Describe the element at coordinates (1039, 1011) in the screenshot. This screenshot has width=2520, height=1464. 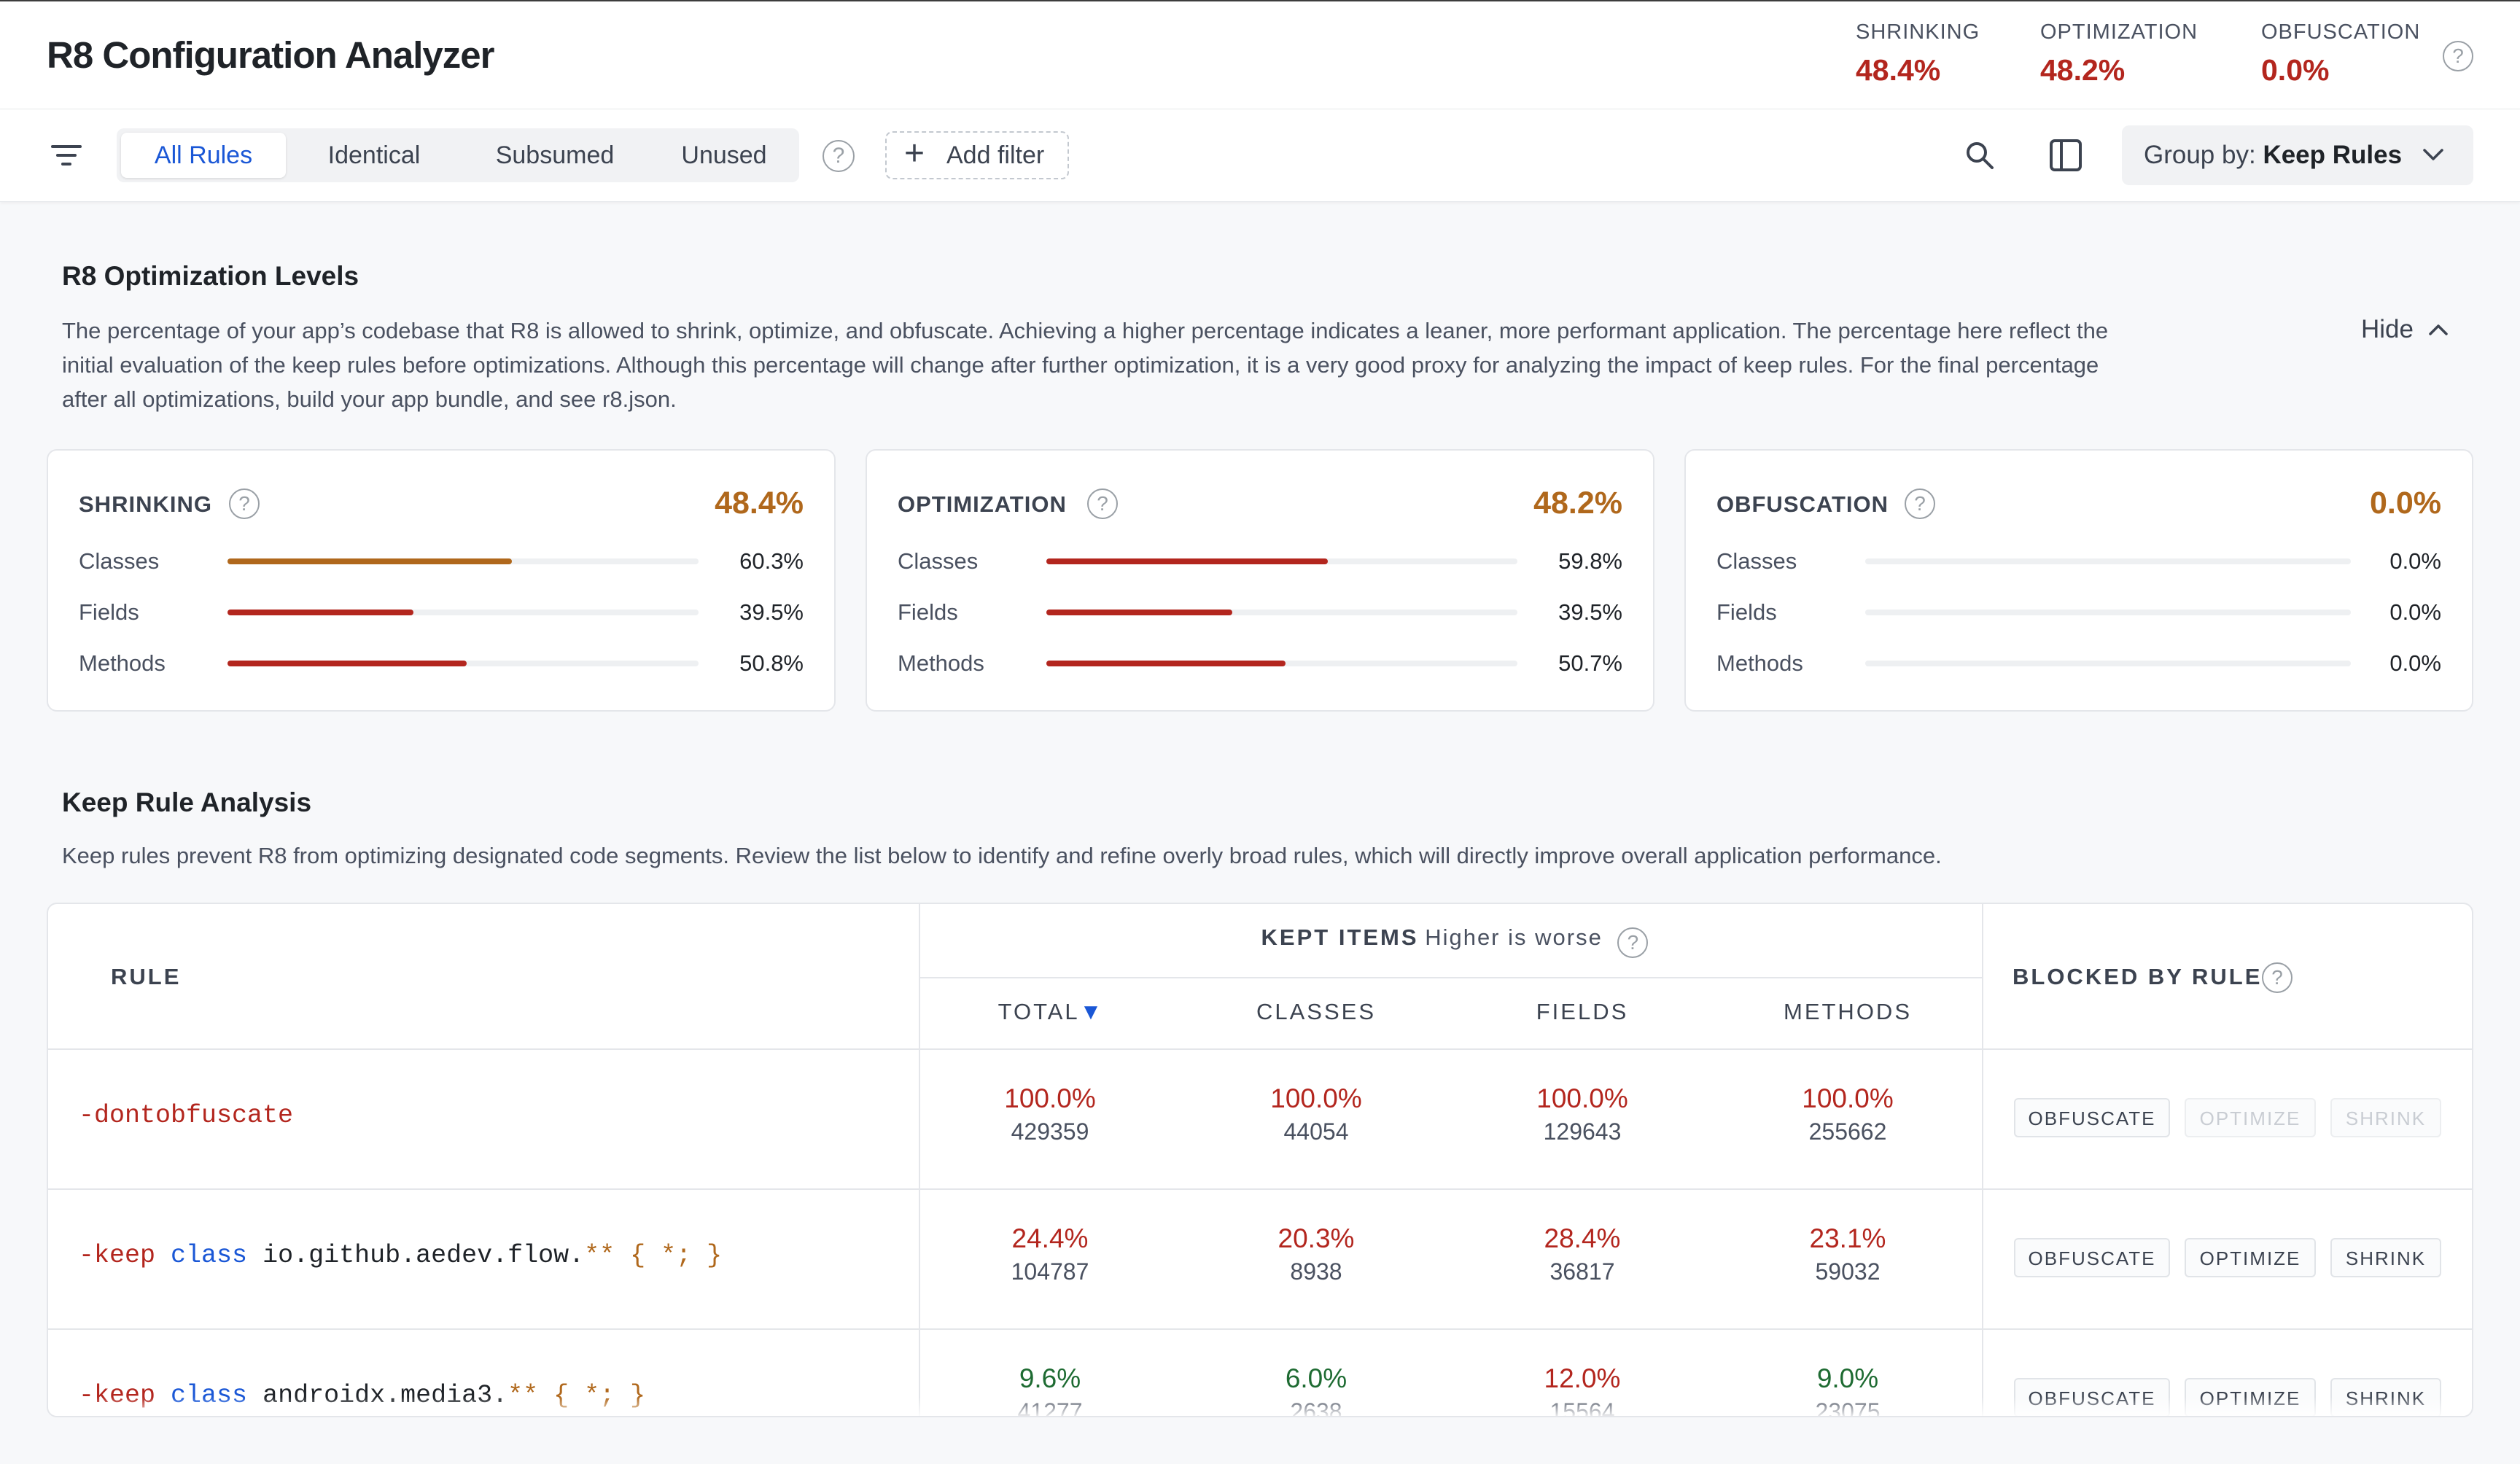
I see `header-label: TOTAL` at that location.